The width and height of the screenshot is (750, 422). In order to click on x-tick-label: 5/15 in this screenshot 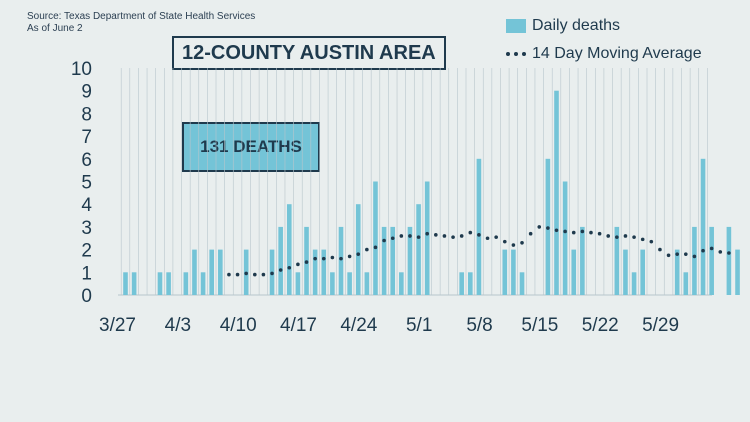, I will do `click(539, 325)`.